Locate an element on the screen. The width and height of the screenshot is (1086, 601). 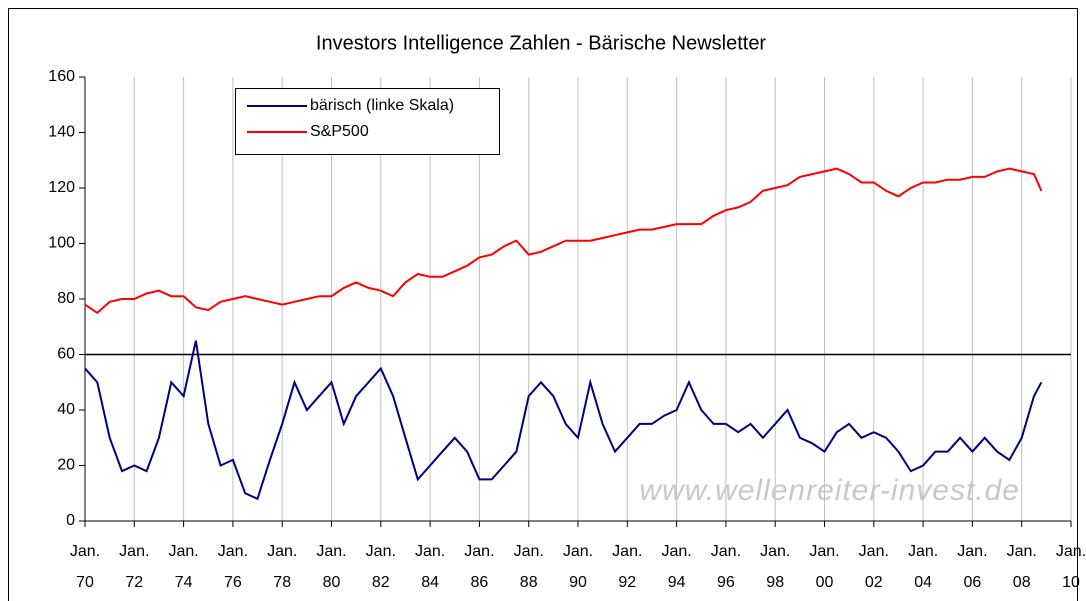
x-tick-label: Jan. 00 is located at coordinates (824, 567).